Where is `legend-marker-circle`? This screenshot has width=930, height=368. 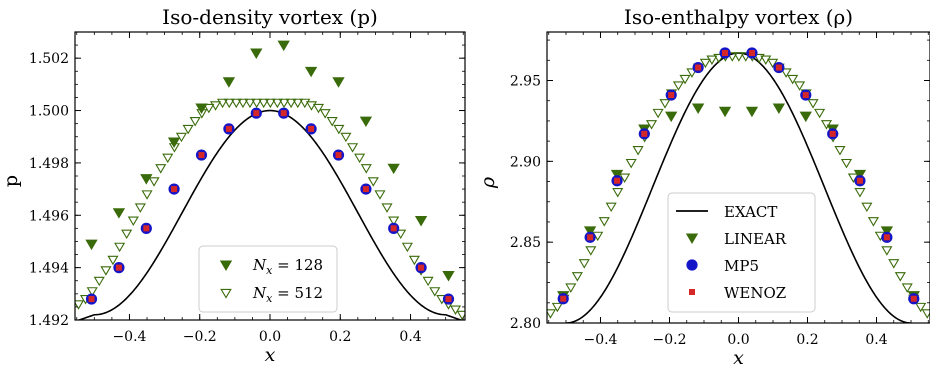 legend-marker-circle is located at coordinates (692, 265).